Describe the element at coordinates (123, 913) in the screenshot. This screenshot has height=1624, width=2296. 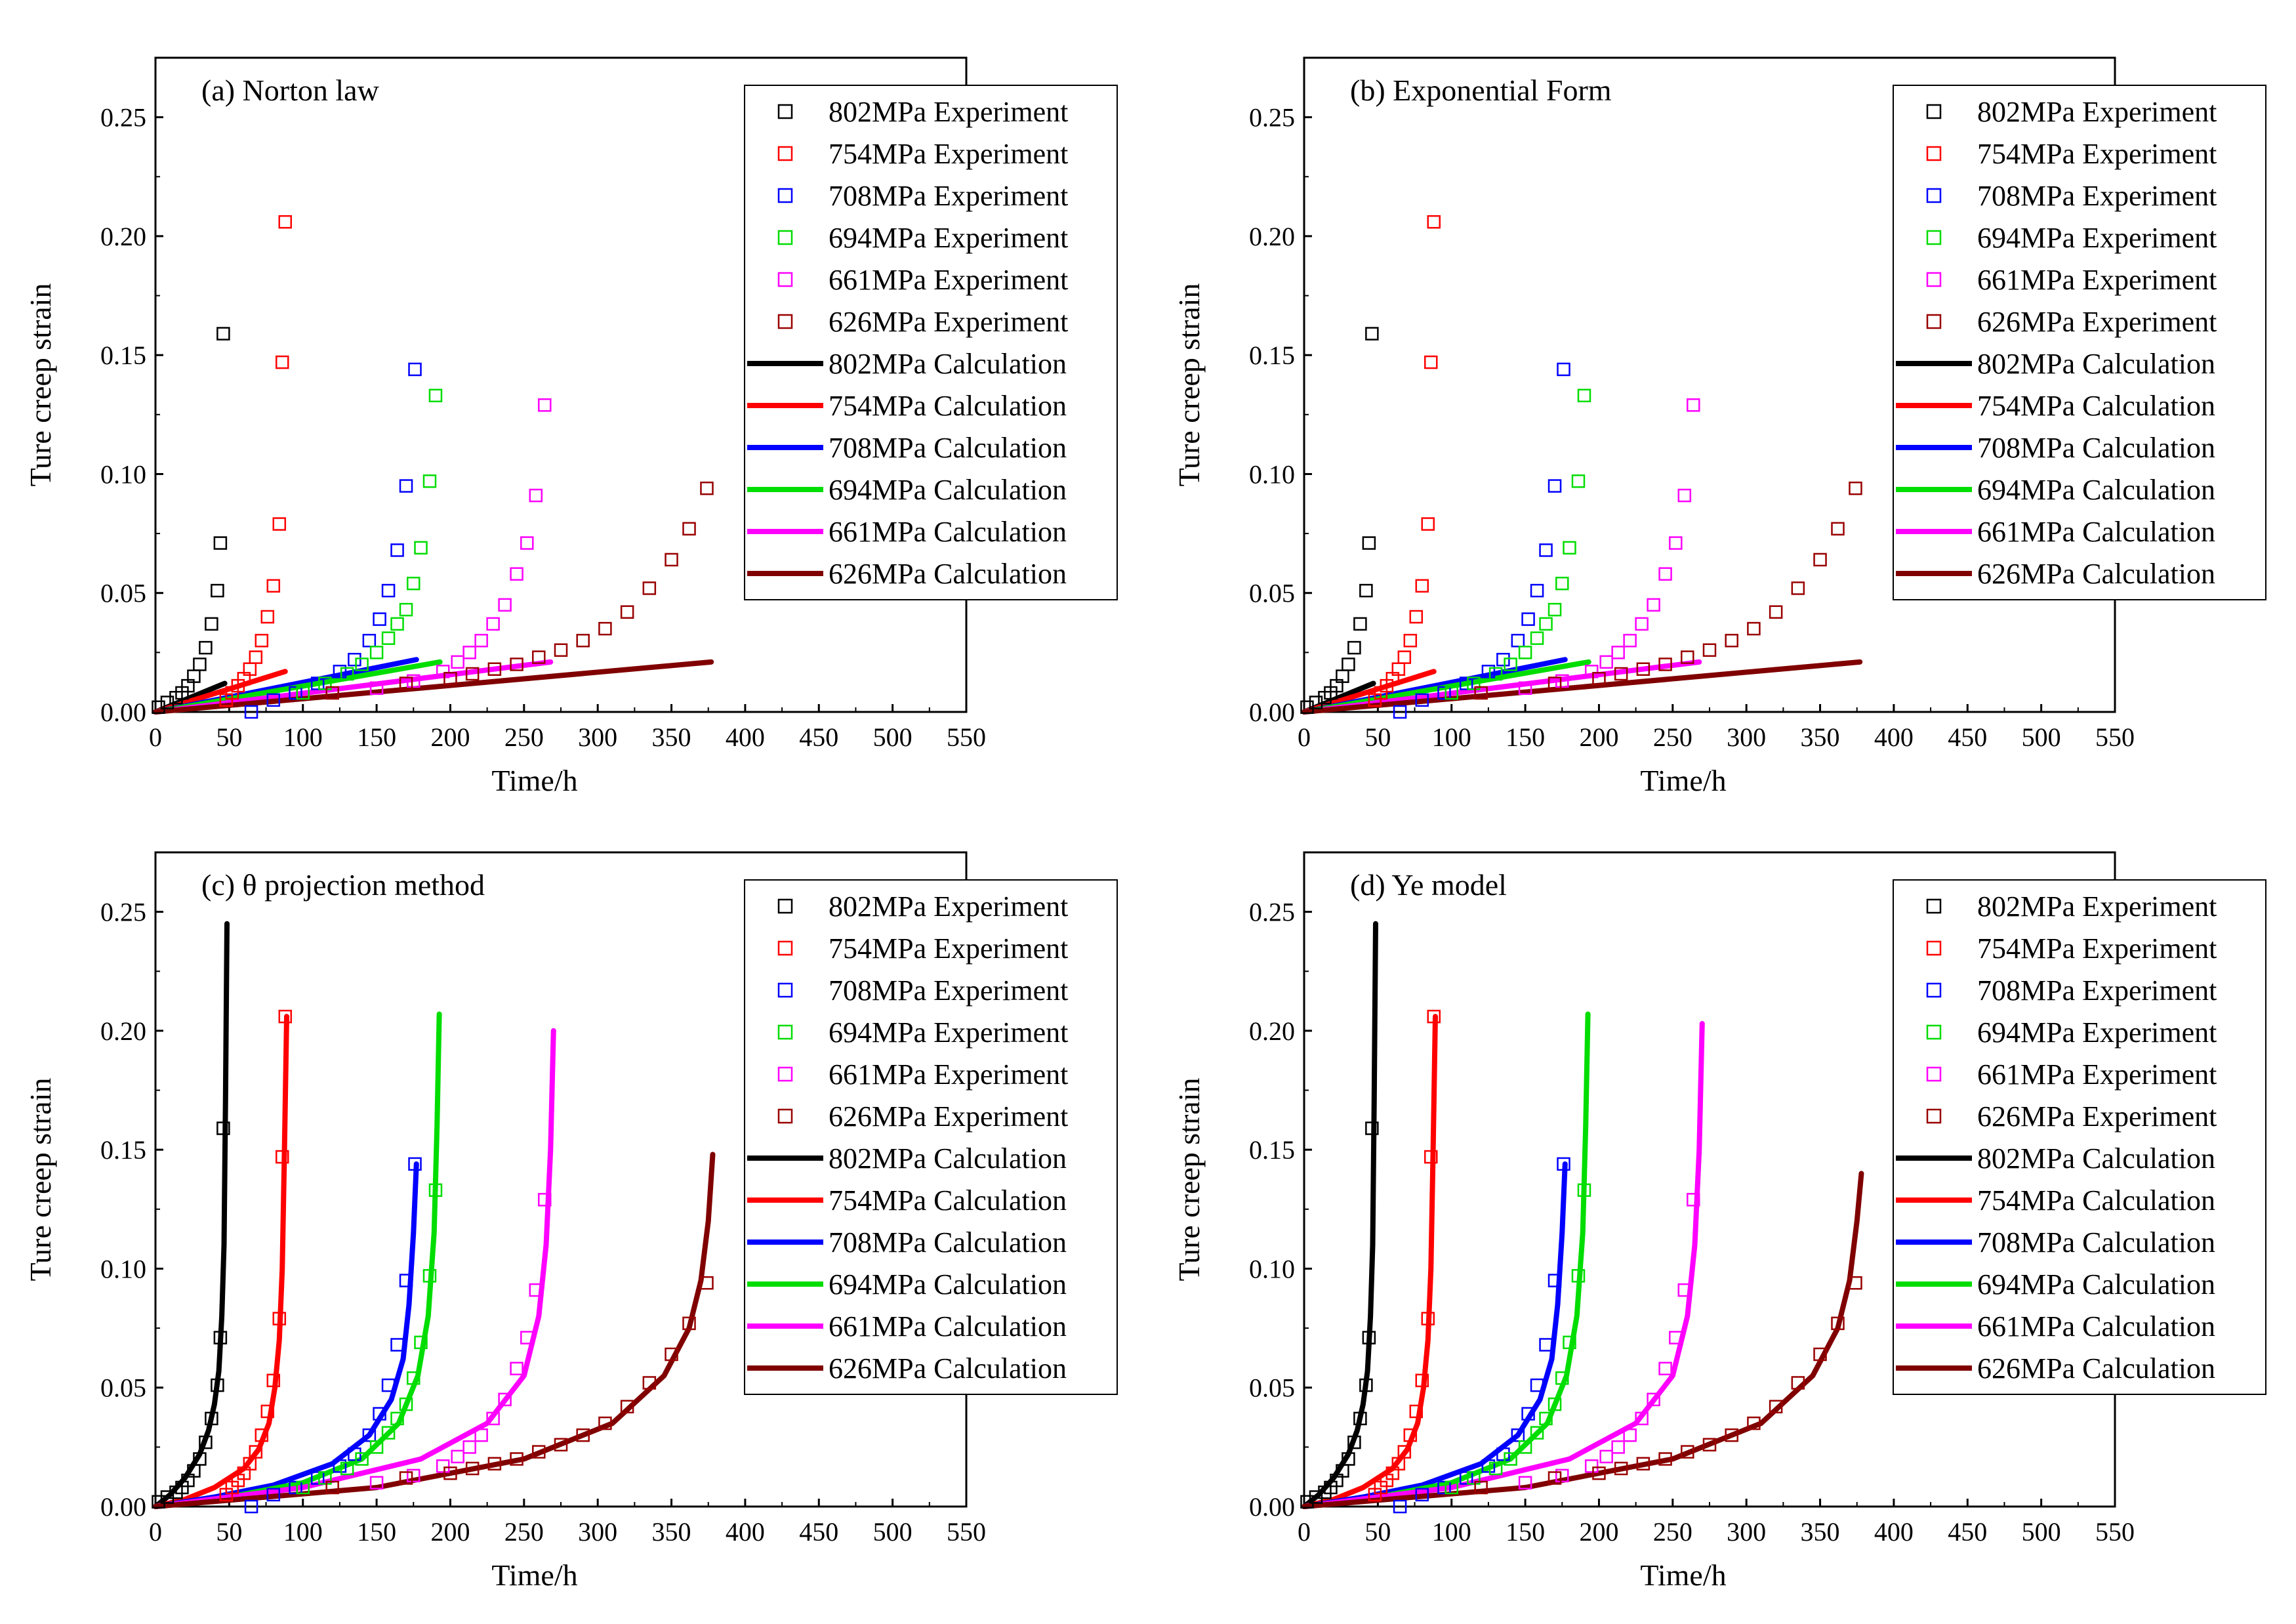
I see `y-tick-label: 0.25` at that location.